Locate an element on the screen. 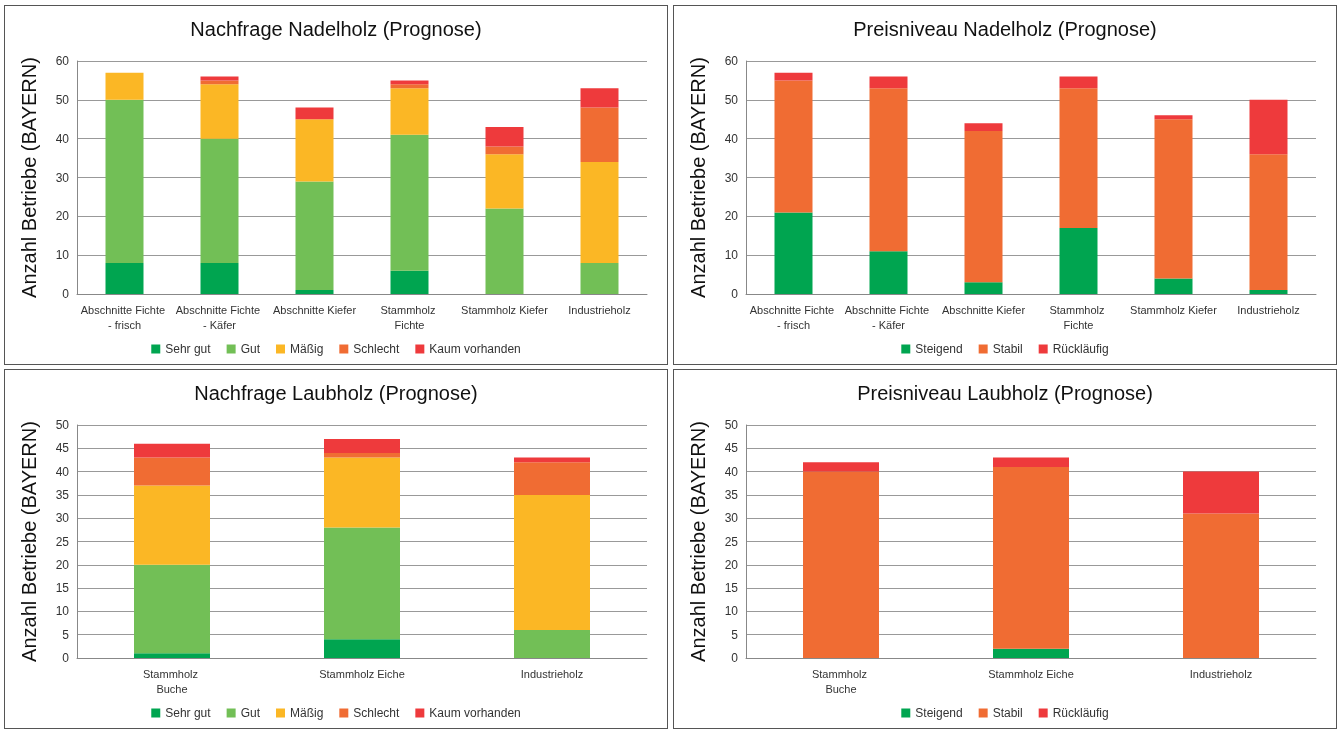 The height and width of the screenshot is (733, 1341). legend-label: Steigend is located at coordinates (939, 713).